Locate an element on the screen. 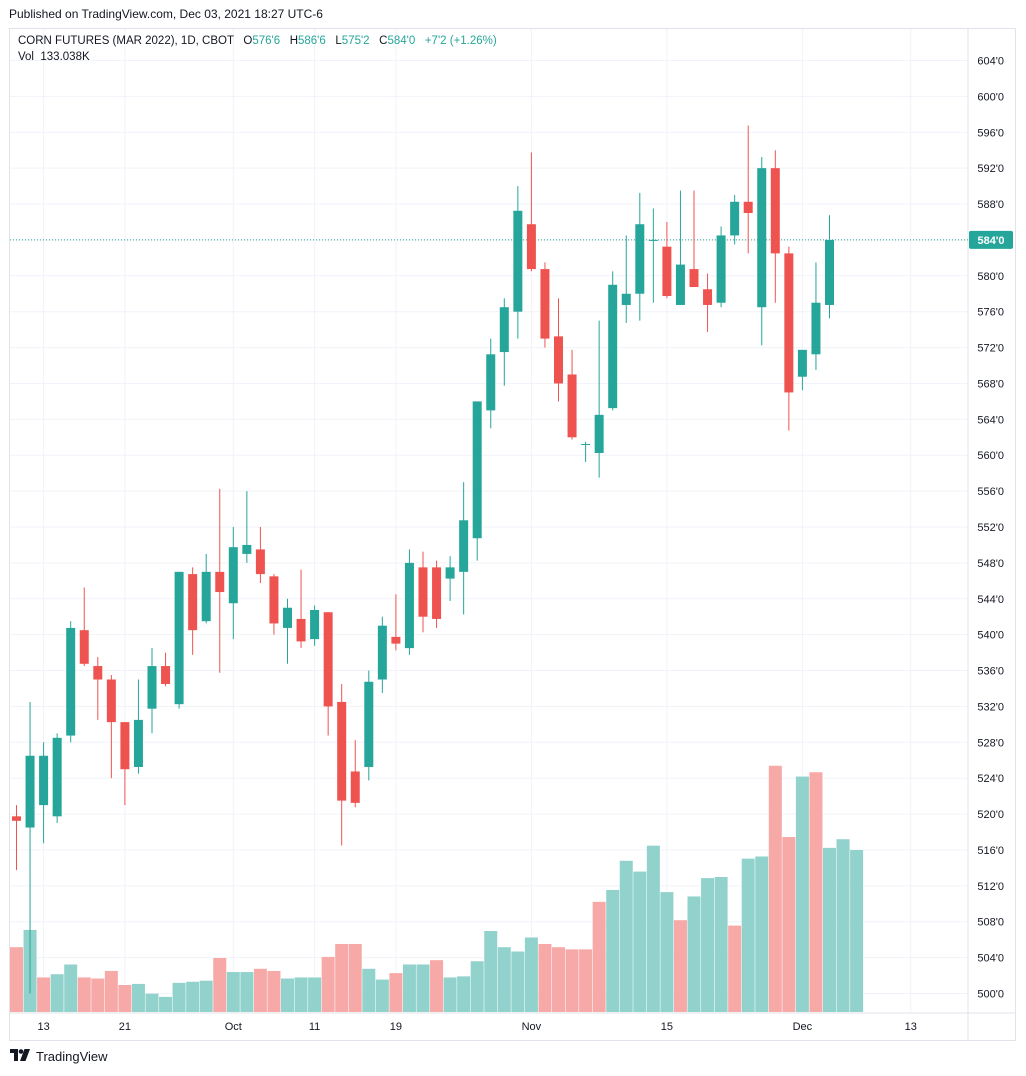 The image size is (1026, 1076). y-tick-label: 540'0 is located at coordinates (990, 636).